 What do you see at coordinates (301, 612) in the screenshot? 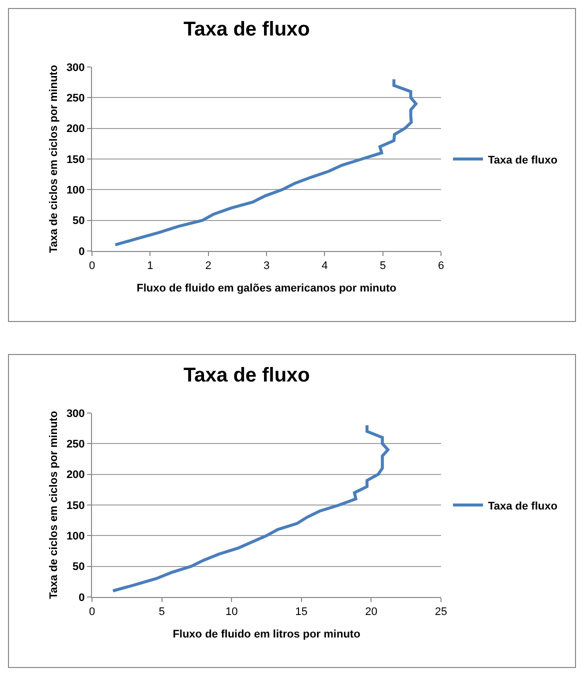
I see `x-tick-label: 15` at bounding box center [301, 612].